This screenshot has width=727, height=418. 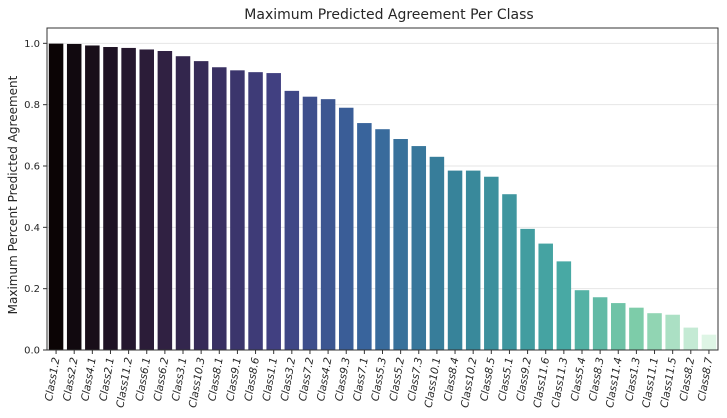 What do you see at coordinates (525, 379) in the screenshot?
I see `x-tick-label: Class9.2` at bounding box center [525, 379].